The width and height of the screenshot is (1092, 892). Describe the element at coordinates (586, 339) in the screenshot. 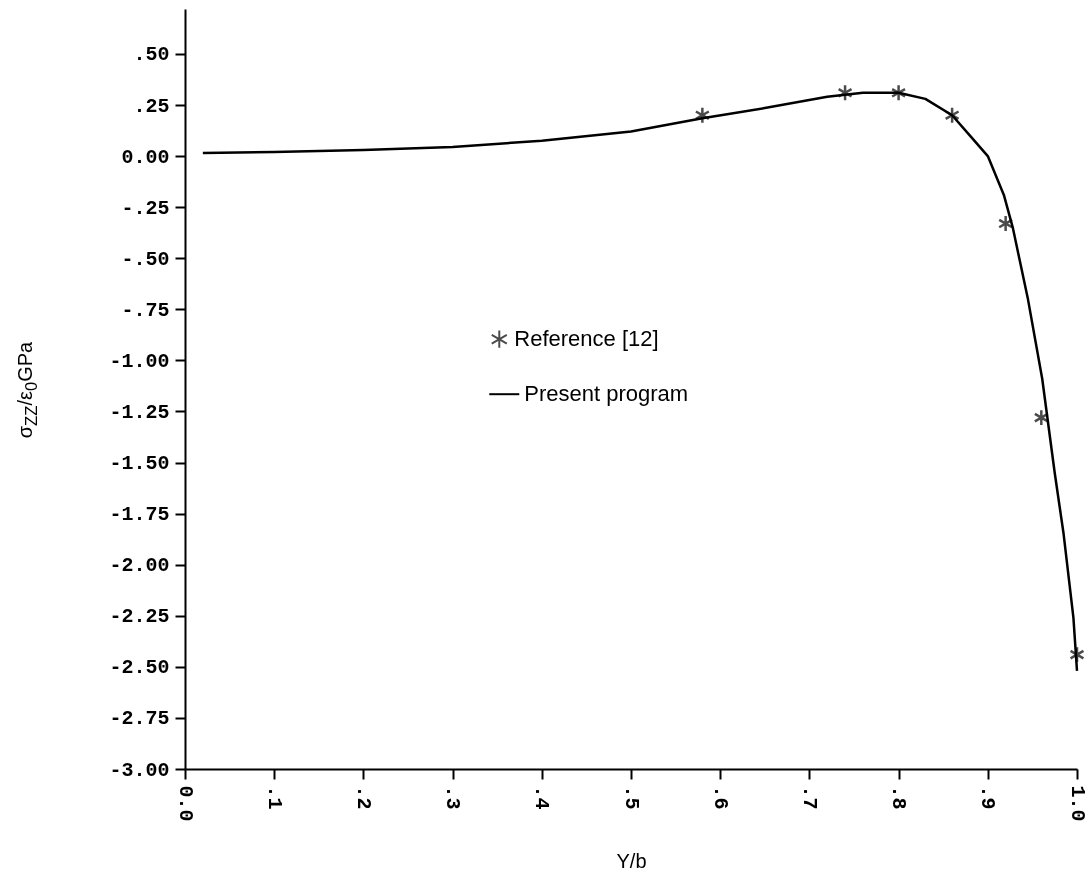

I see `legend-label: Reference [12]` at that location.